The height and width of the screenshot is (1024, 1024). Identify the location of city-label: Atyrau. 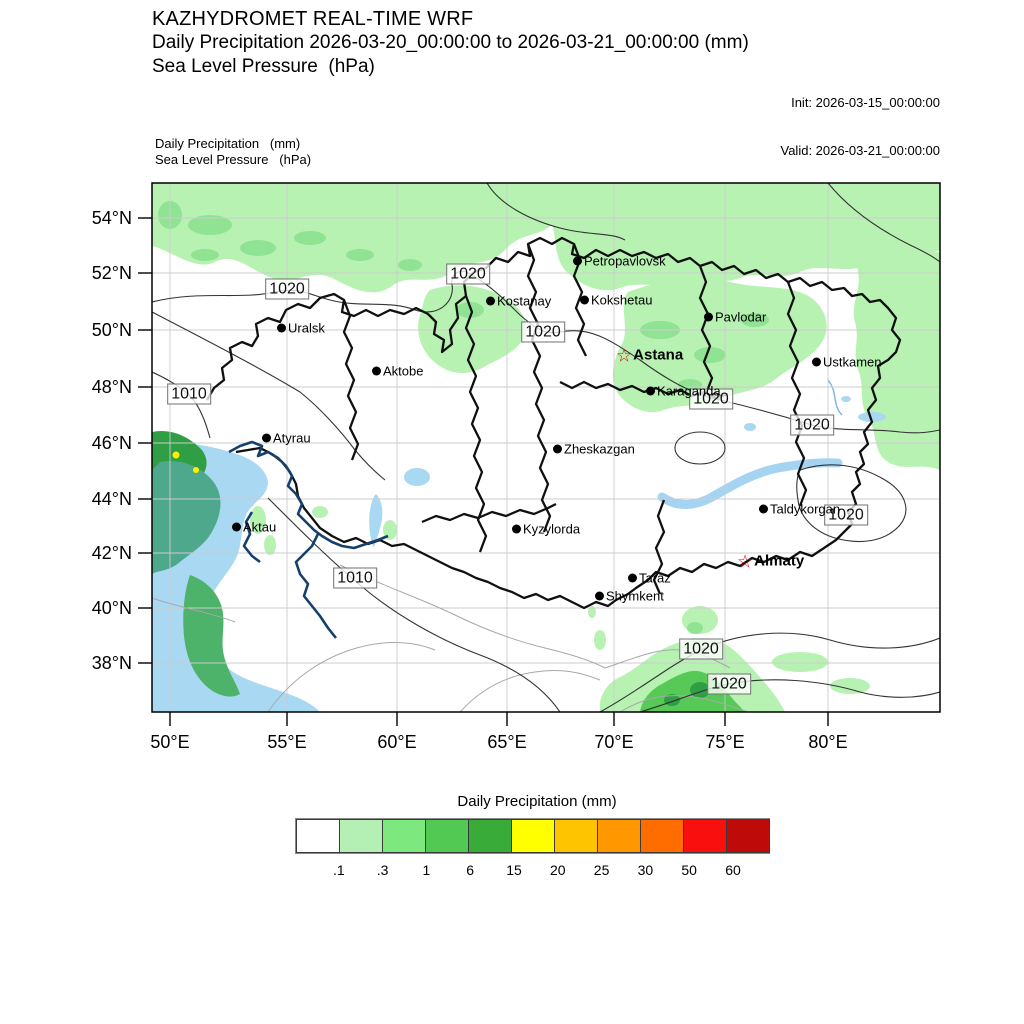
(292, 438).